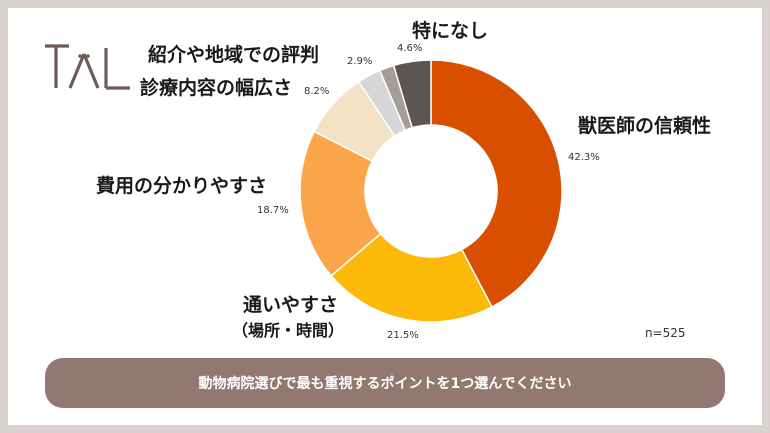 Image resolution: width=770 pixels, height=433 pixels. Describe the element at coordinates (584, 157) in the screenshot. I see `pct-vet-trust: 42.3%` at that location.